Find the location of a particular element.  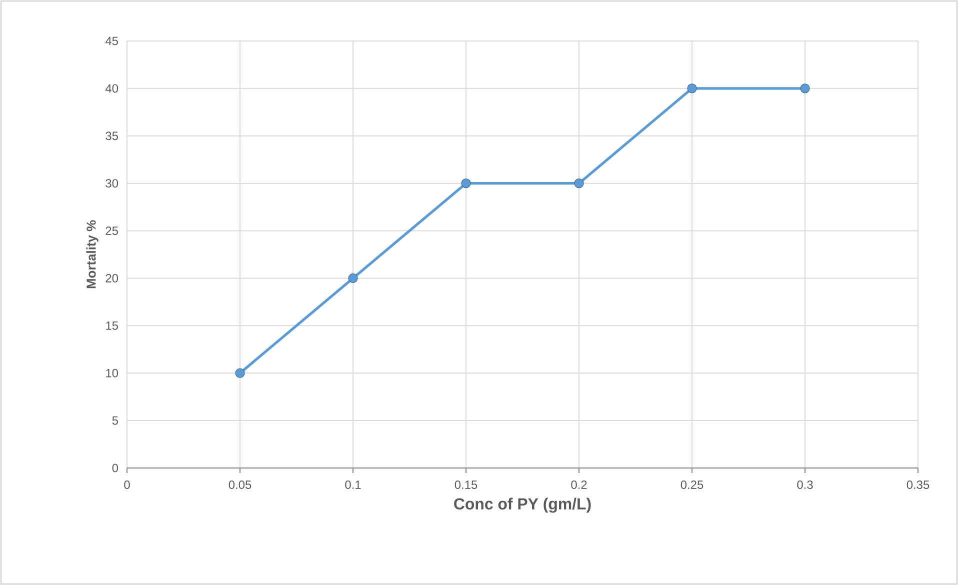

x-tick-label: 0.3 is located at coordinates (805, 484).